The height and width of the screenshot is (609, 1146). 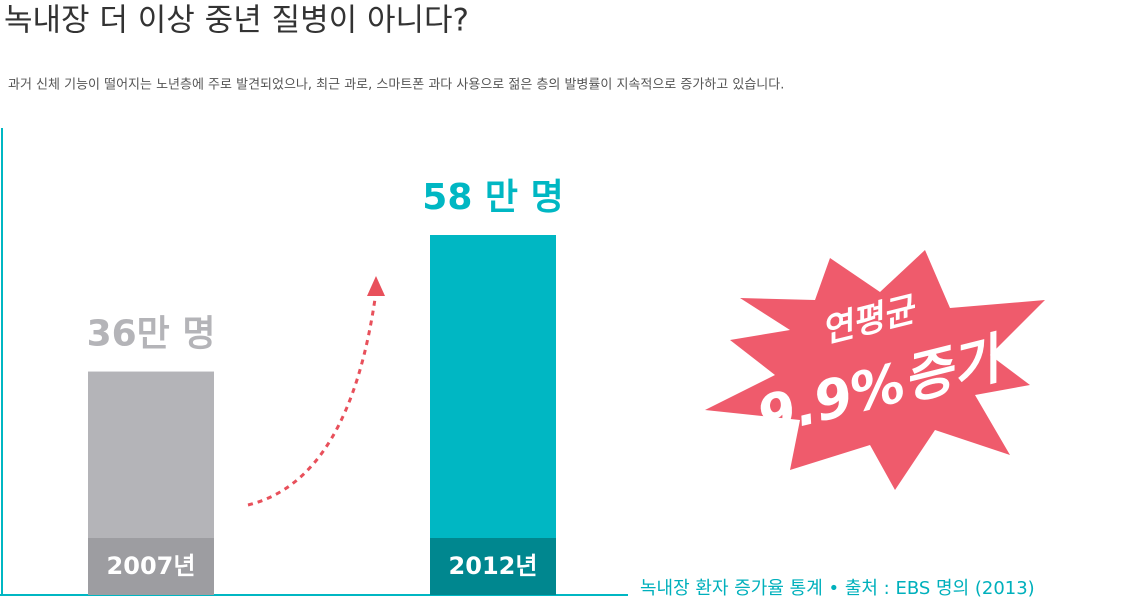 I want to click on source: 녹내장 환자 증가율 통계 • 출처 : EBS 명의 (2013), so click(x=837, y=588).